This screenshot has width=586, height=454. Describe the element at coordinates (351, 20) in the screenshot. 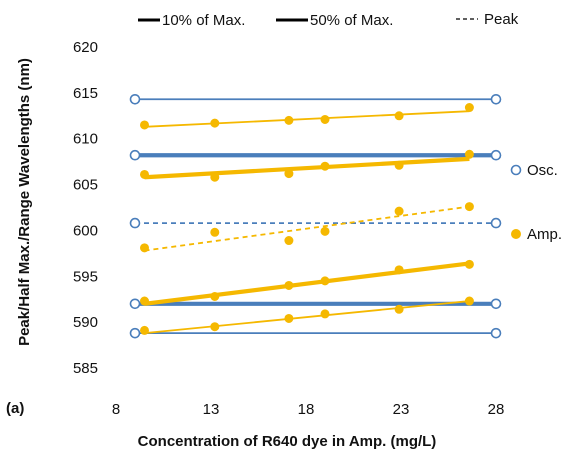

I see `legend-label-50pct: 50% of Max.` at that location.